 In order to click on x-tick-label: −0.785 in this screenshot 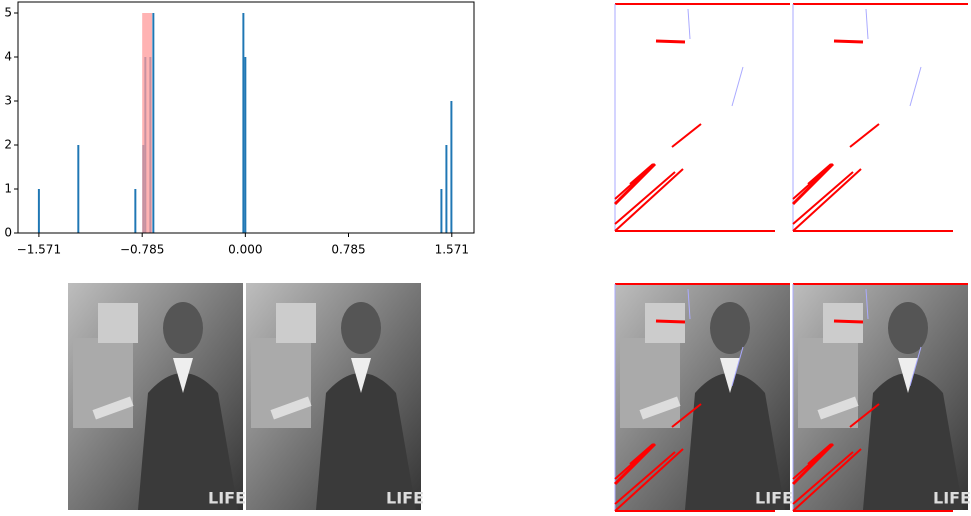, I will do `click(142, 250)`.